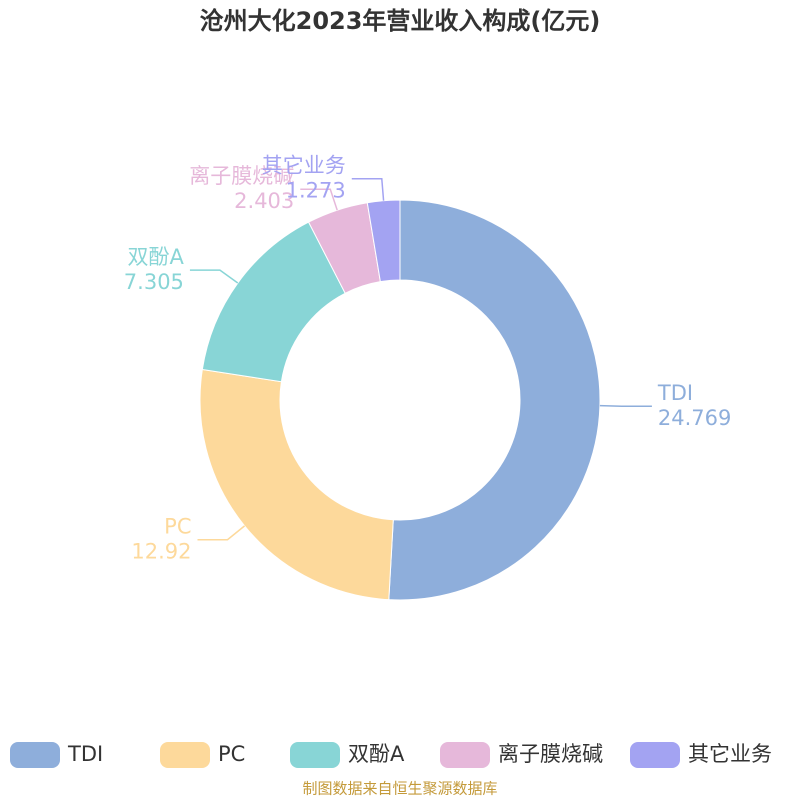 This screenshot has width=800, height=800. Describe the element at coordinates (399, 789) in the screenshot. I see `source-note: 制图数据来自恒生聚源数据库` at that location.